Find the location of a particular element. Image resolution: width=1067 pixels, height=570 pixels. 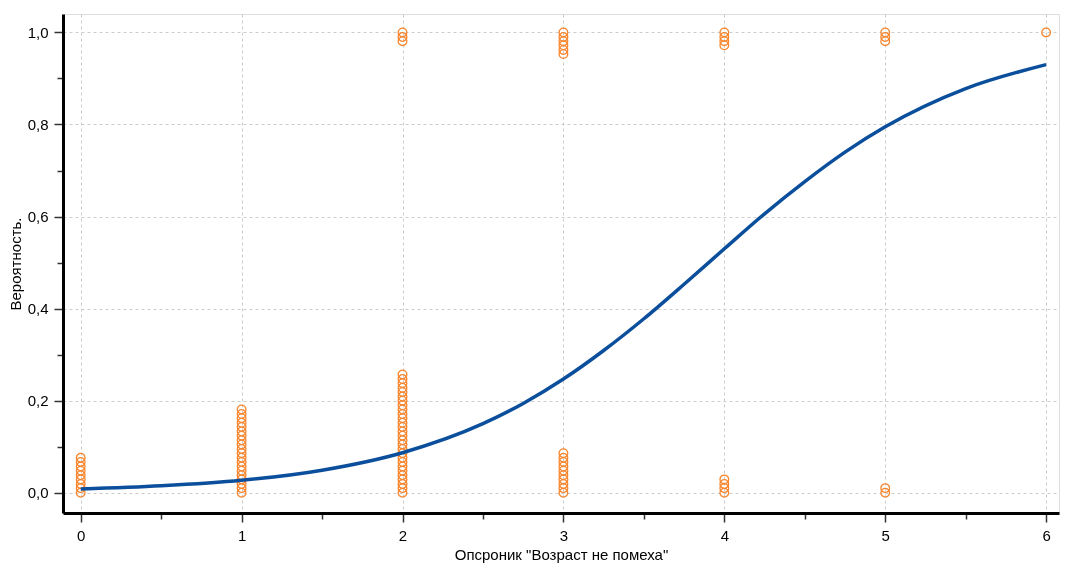

y-tick-label: 1,0 is located at coordinates (38, 32).